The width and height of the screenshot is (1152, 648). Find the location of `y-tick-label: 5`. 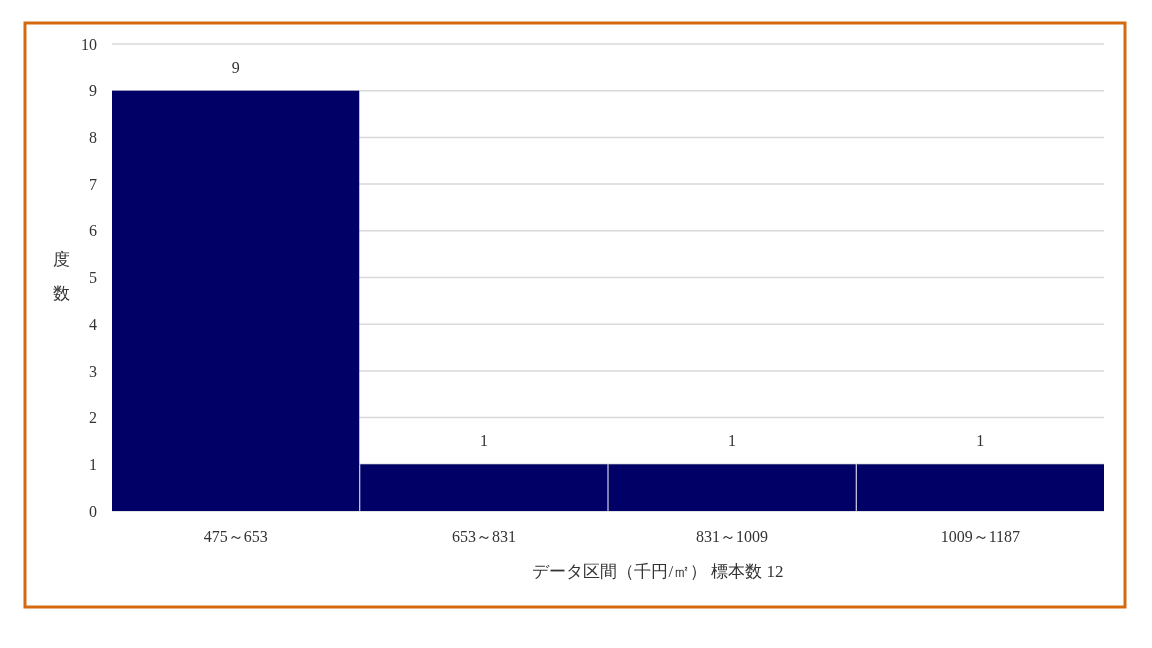

y-tick-label: 5 is located at coordinates (93, 278).